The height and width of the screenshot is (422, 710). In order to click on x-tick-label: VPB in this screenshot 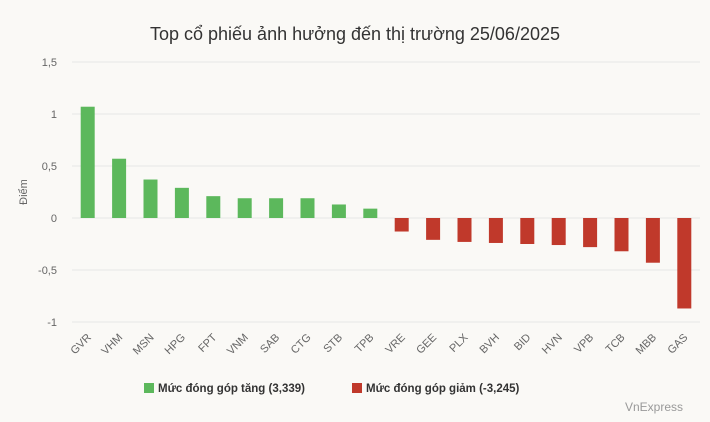, I will do `click(584, 344)`.